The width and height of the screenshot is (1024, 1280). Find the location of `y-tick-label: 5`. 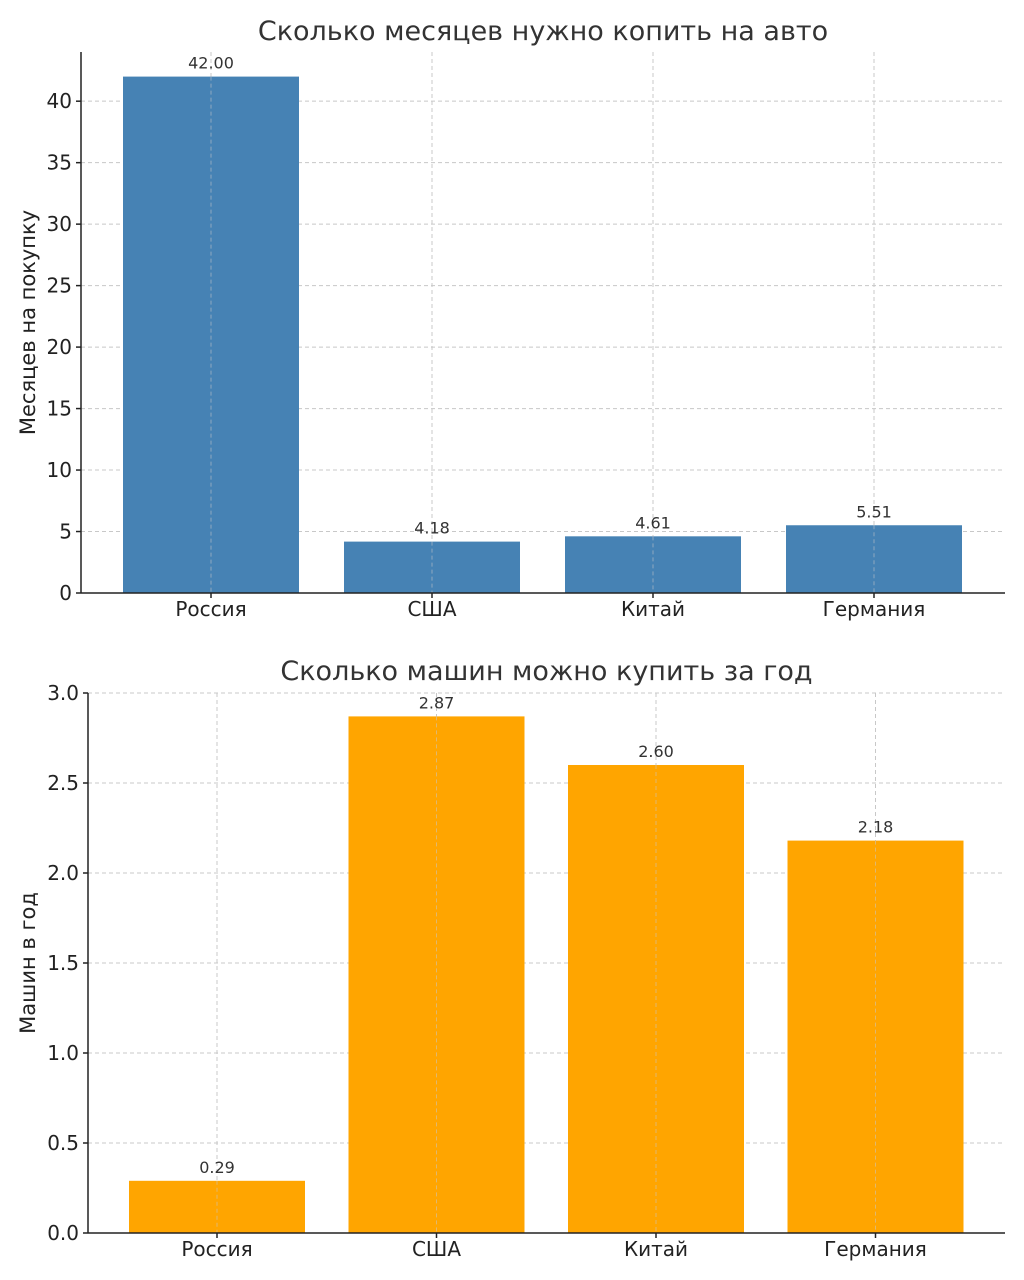

y-tick-label: 5 is located at coordinates (65, 532).